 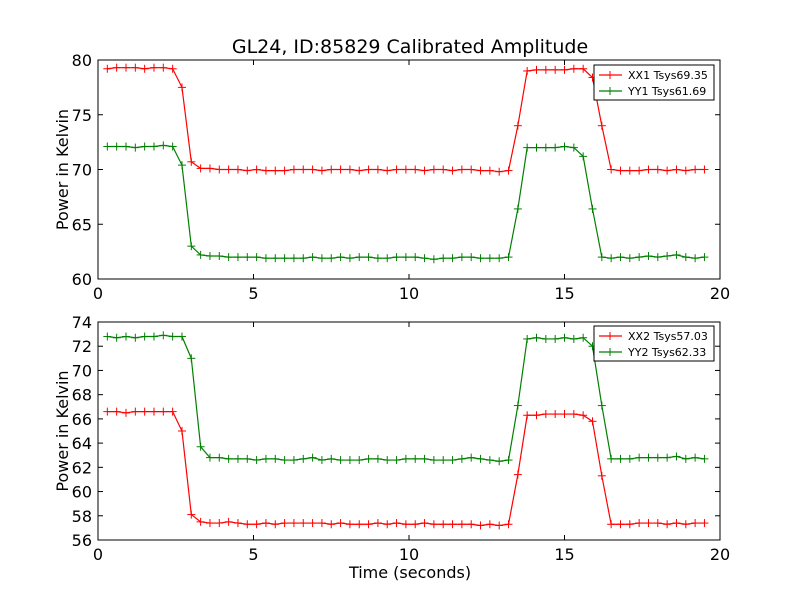 I want to click on y-tick-label: 72, so click(x=82, y=346).